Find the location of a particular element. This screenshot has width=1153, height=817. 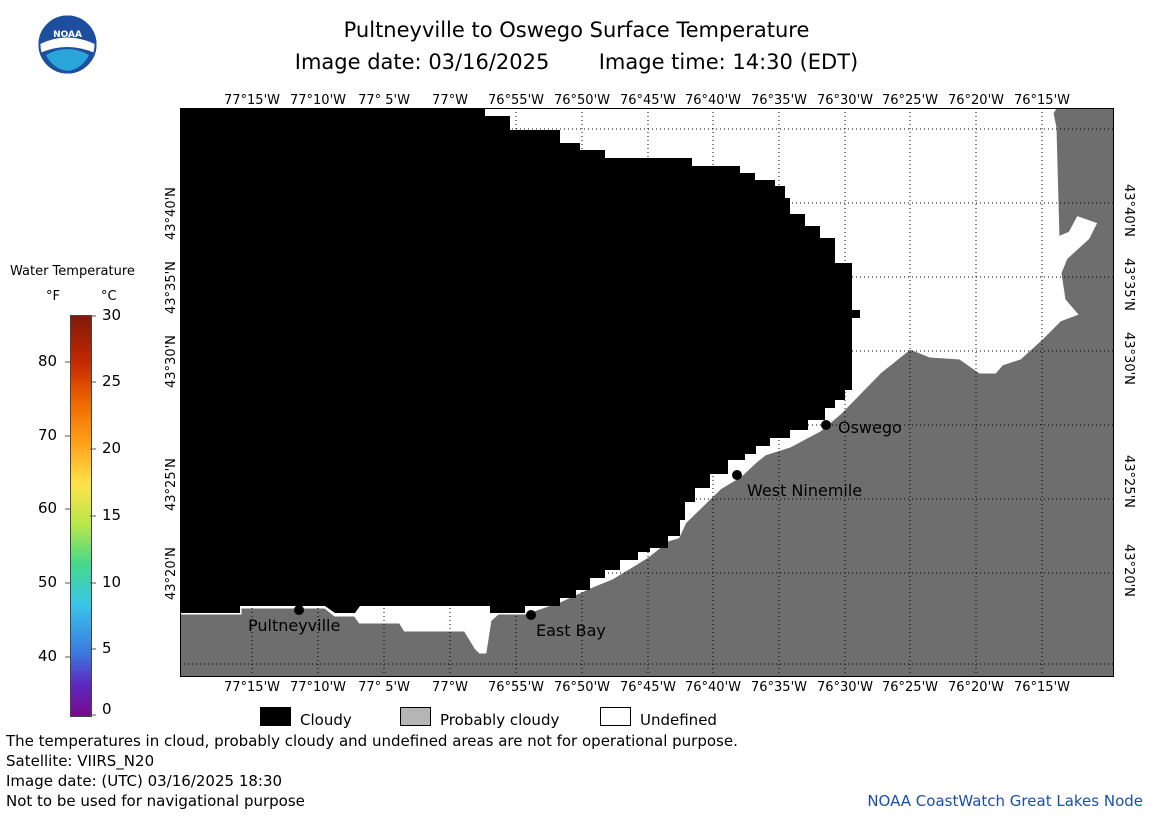

lon-label-top: 77°10'W is located at coordinates (318, 100).